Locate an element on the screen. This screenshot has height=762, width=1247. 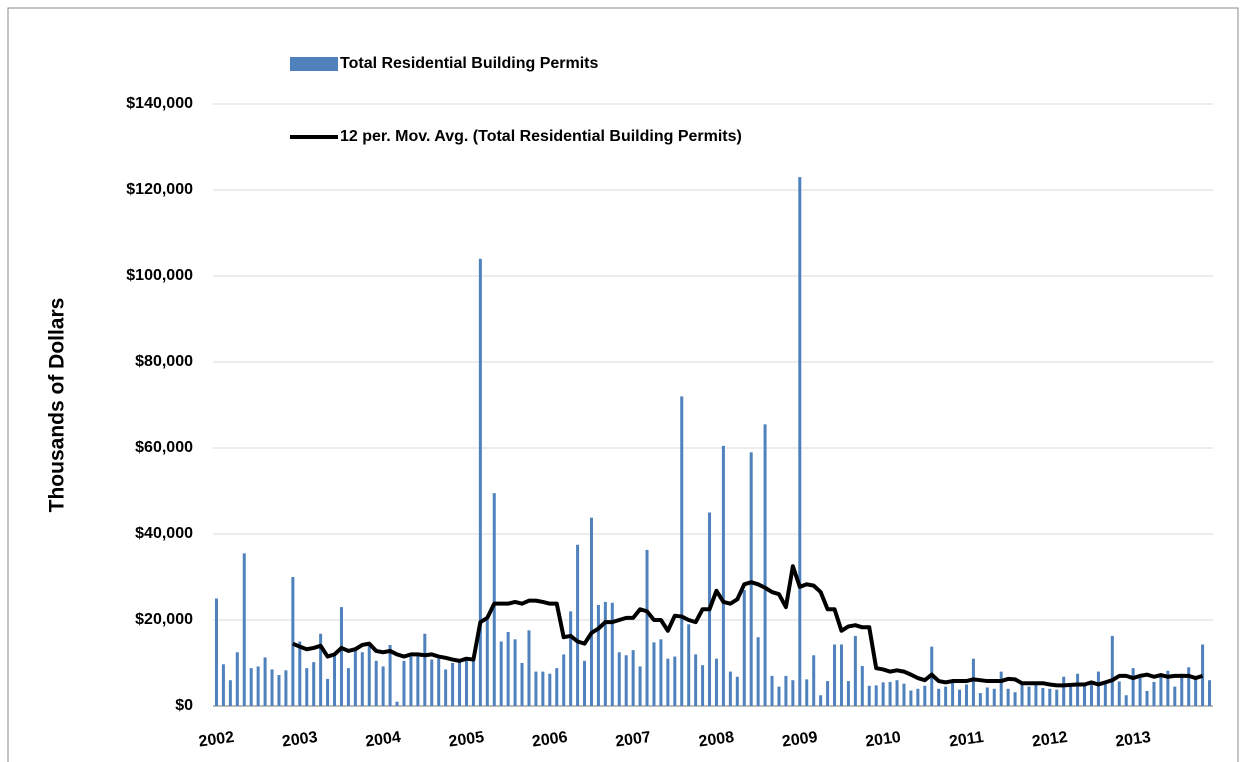
x-tick-label: 2005 is located at coordinates (467, 740).